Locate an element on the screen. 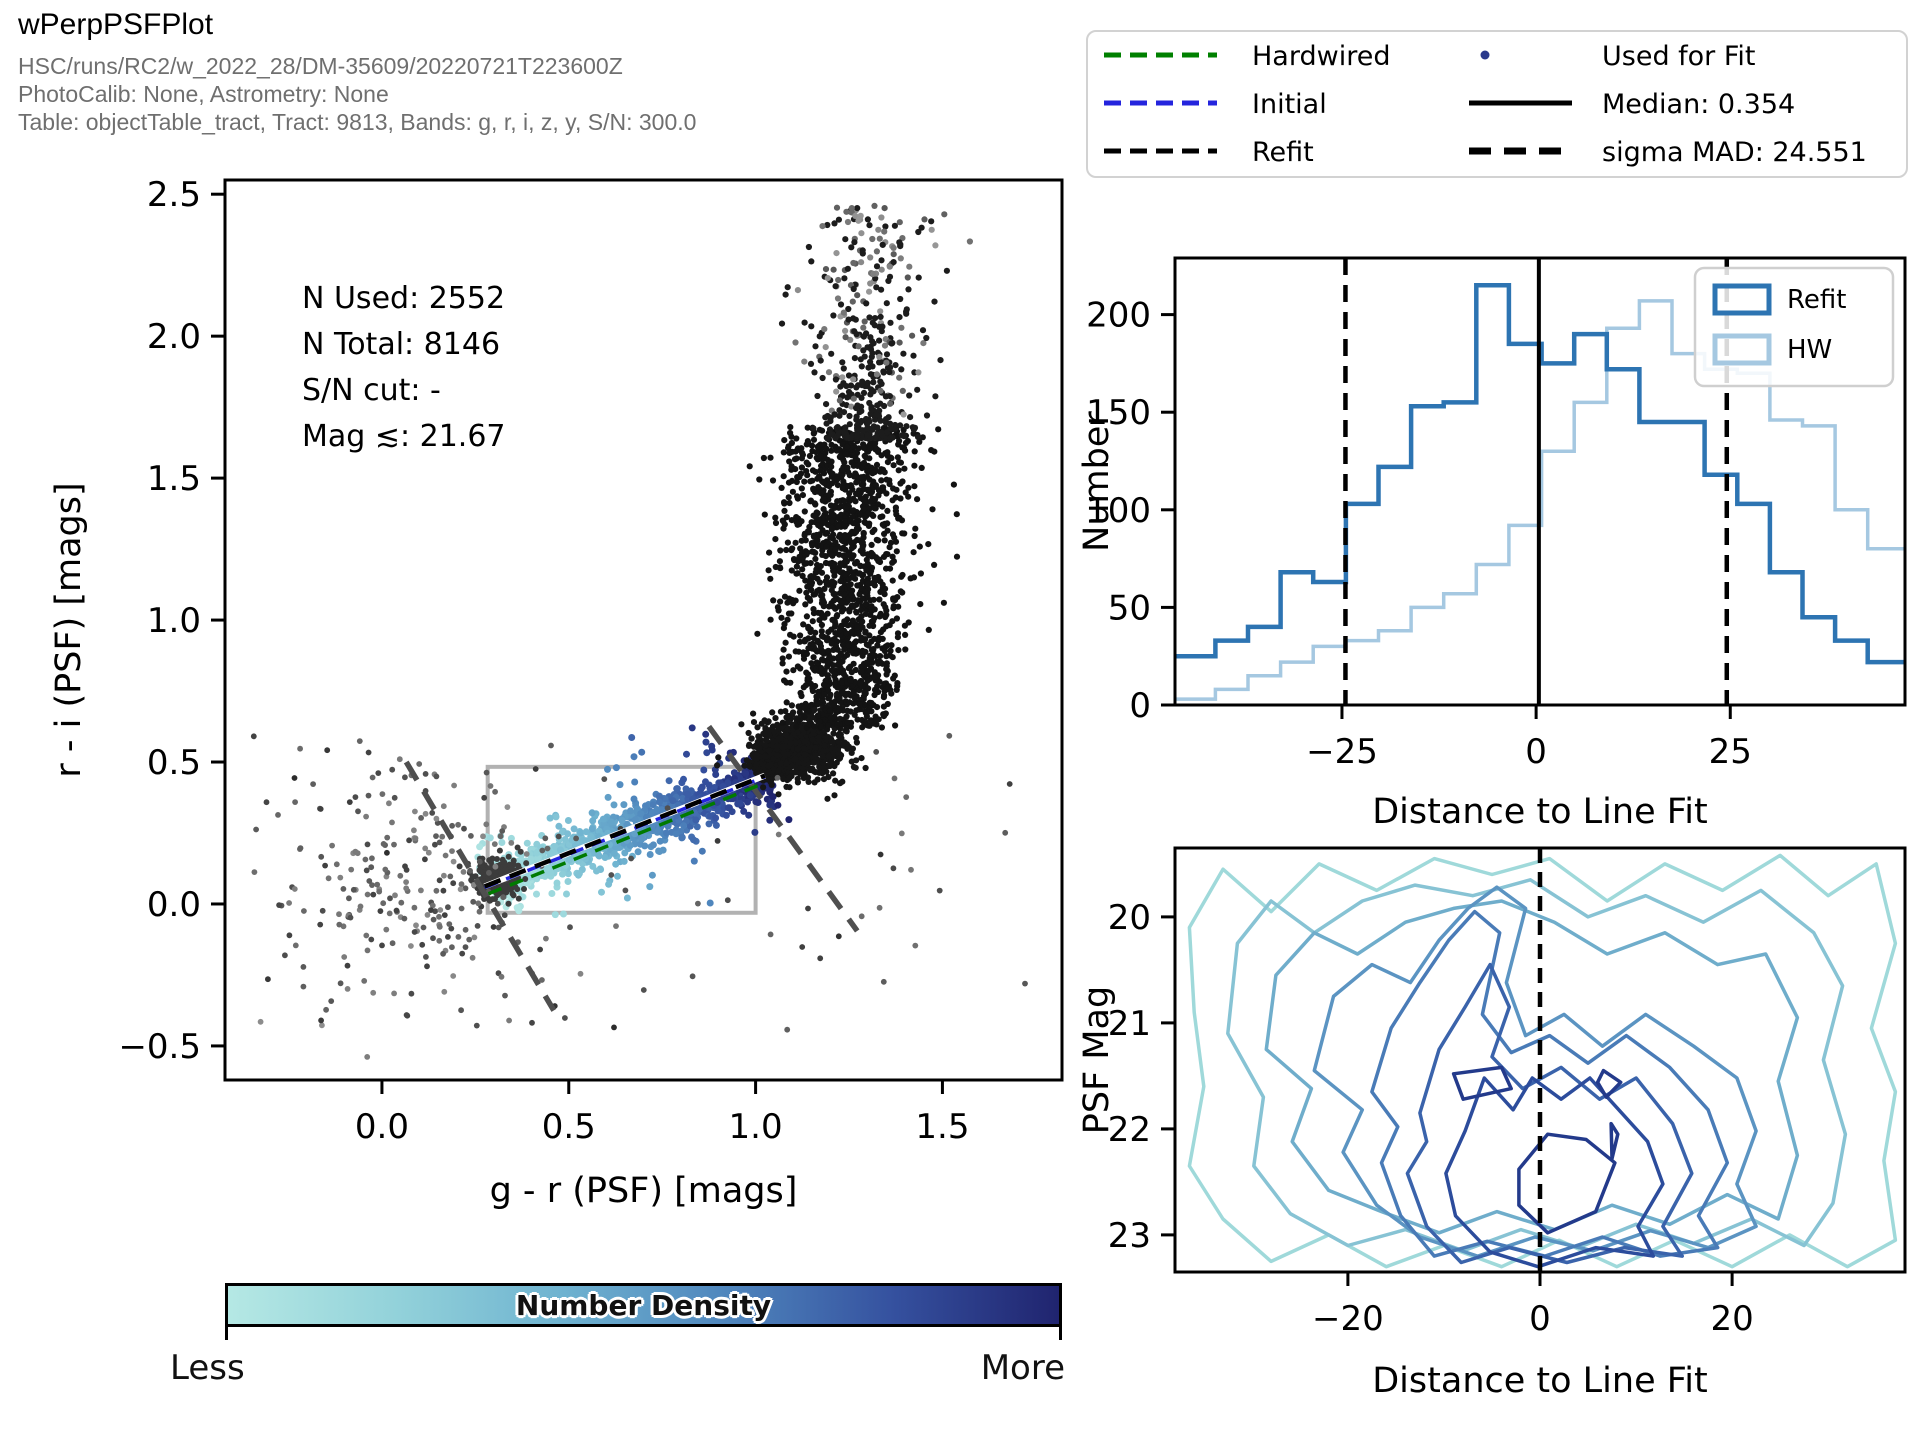 The image size is (1920, 1440). hist-series-hw is located at coordinates (1540, 500).